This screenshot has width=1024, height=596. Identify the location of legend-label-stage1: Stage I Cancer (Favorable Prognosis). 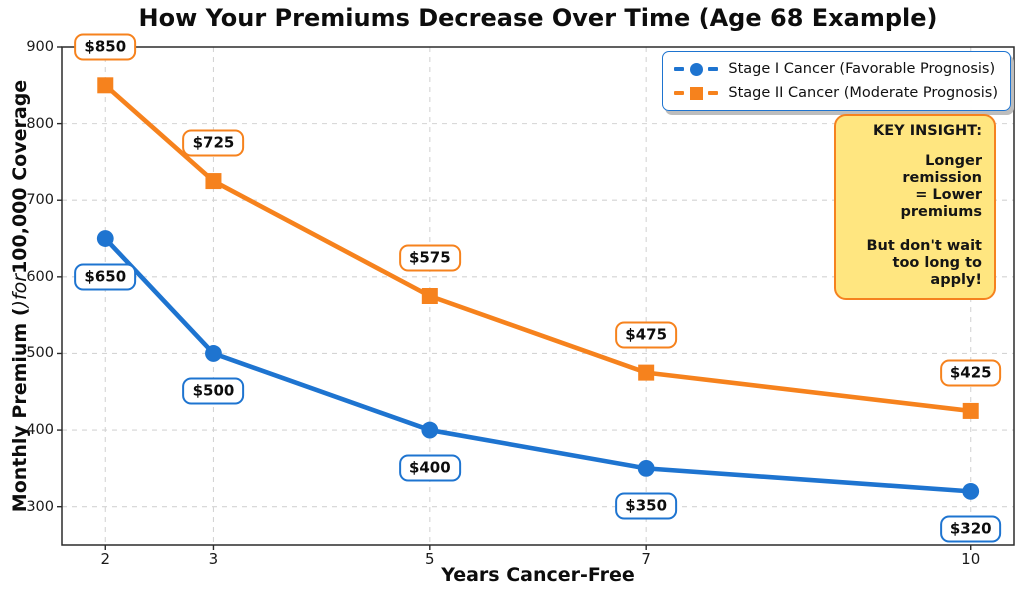
(862, 69).